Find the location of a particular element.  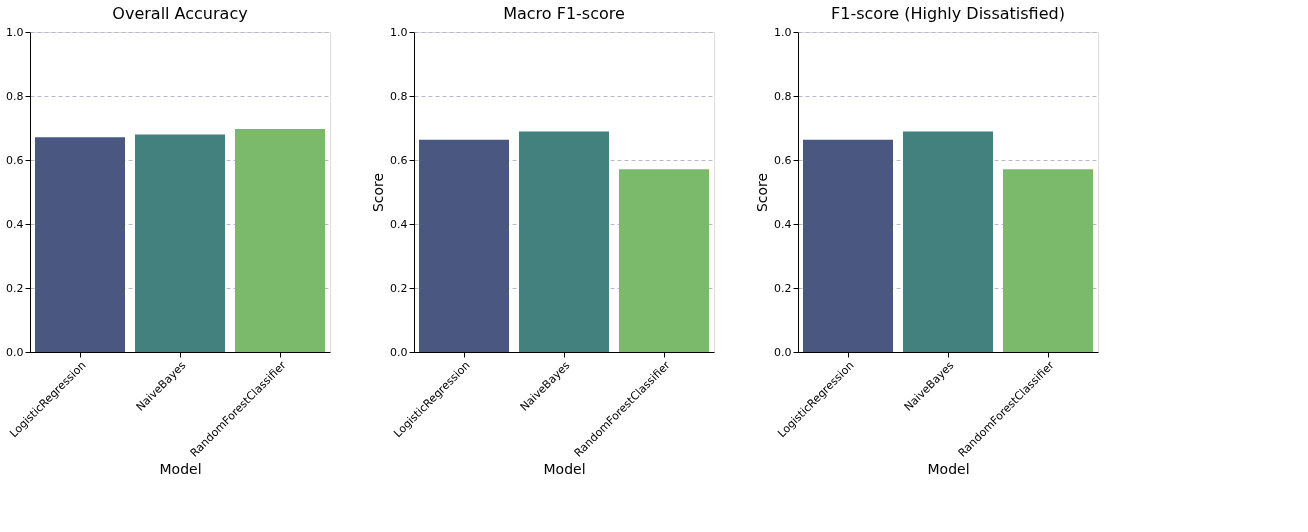

chart-title: F1-score (Highly Dissatisfied) is located at coordinates (948, 13).